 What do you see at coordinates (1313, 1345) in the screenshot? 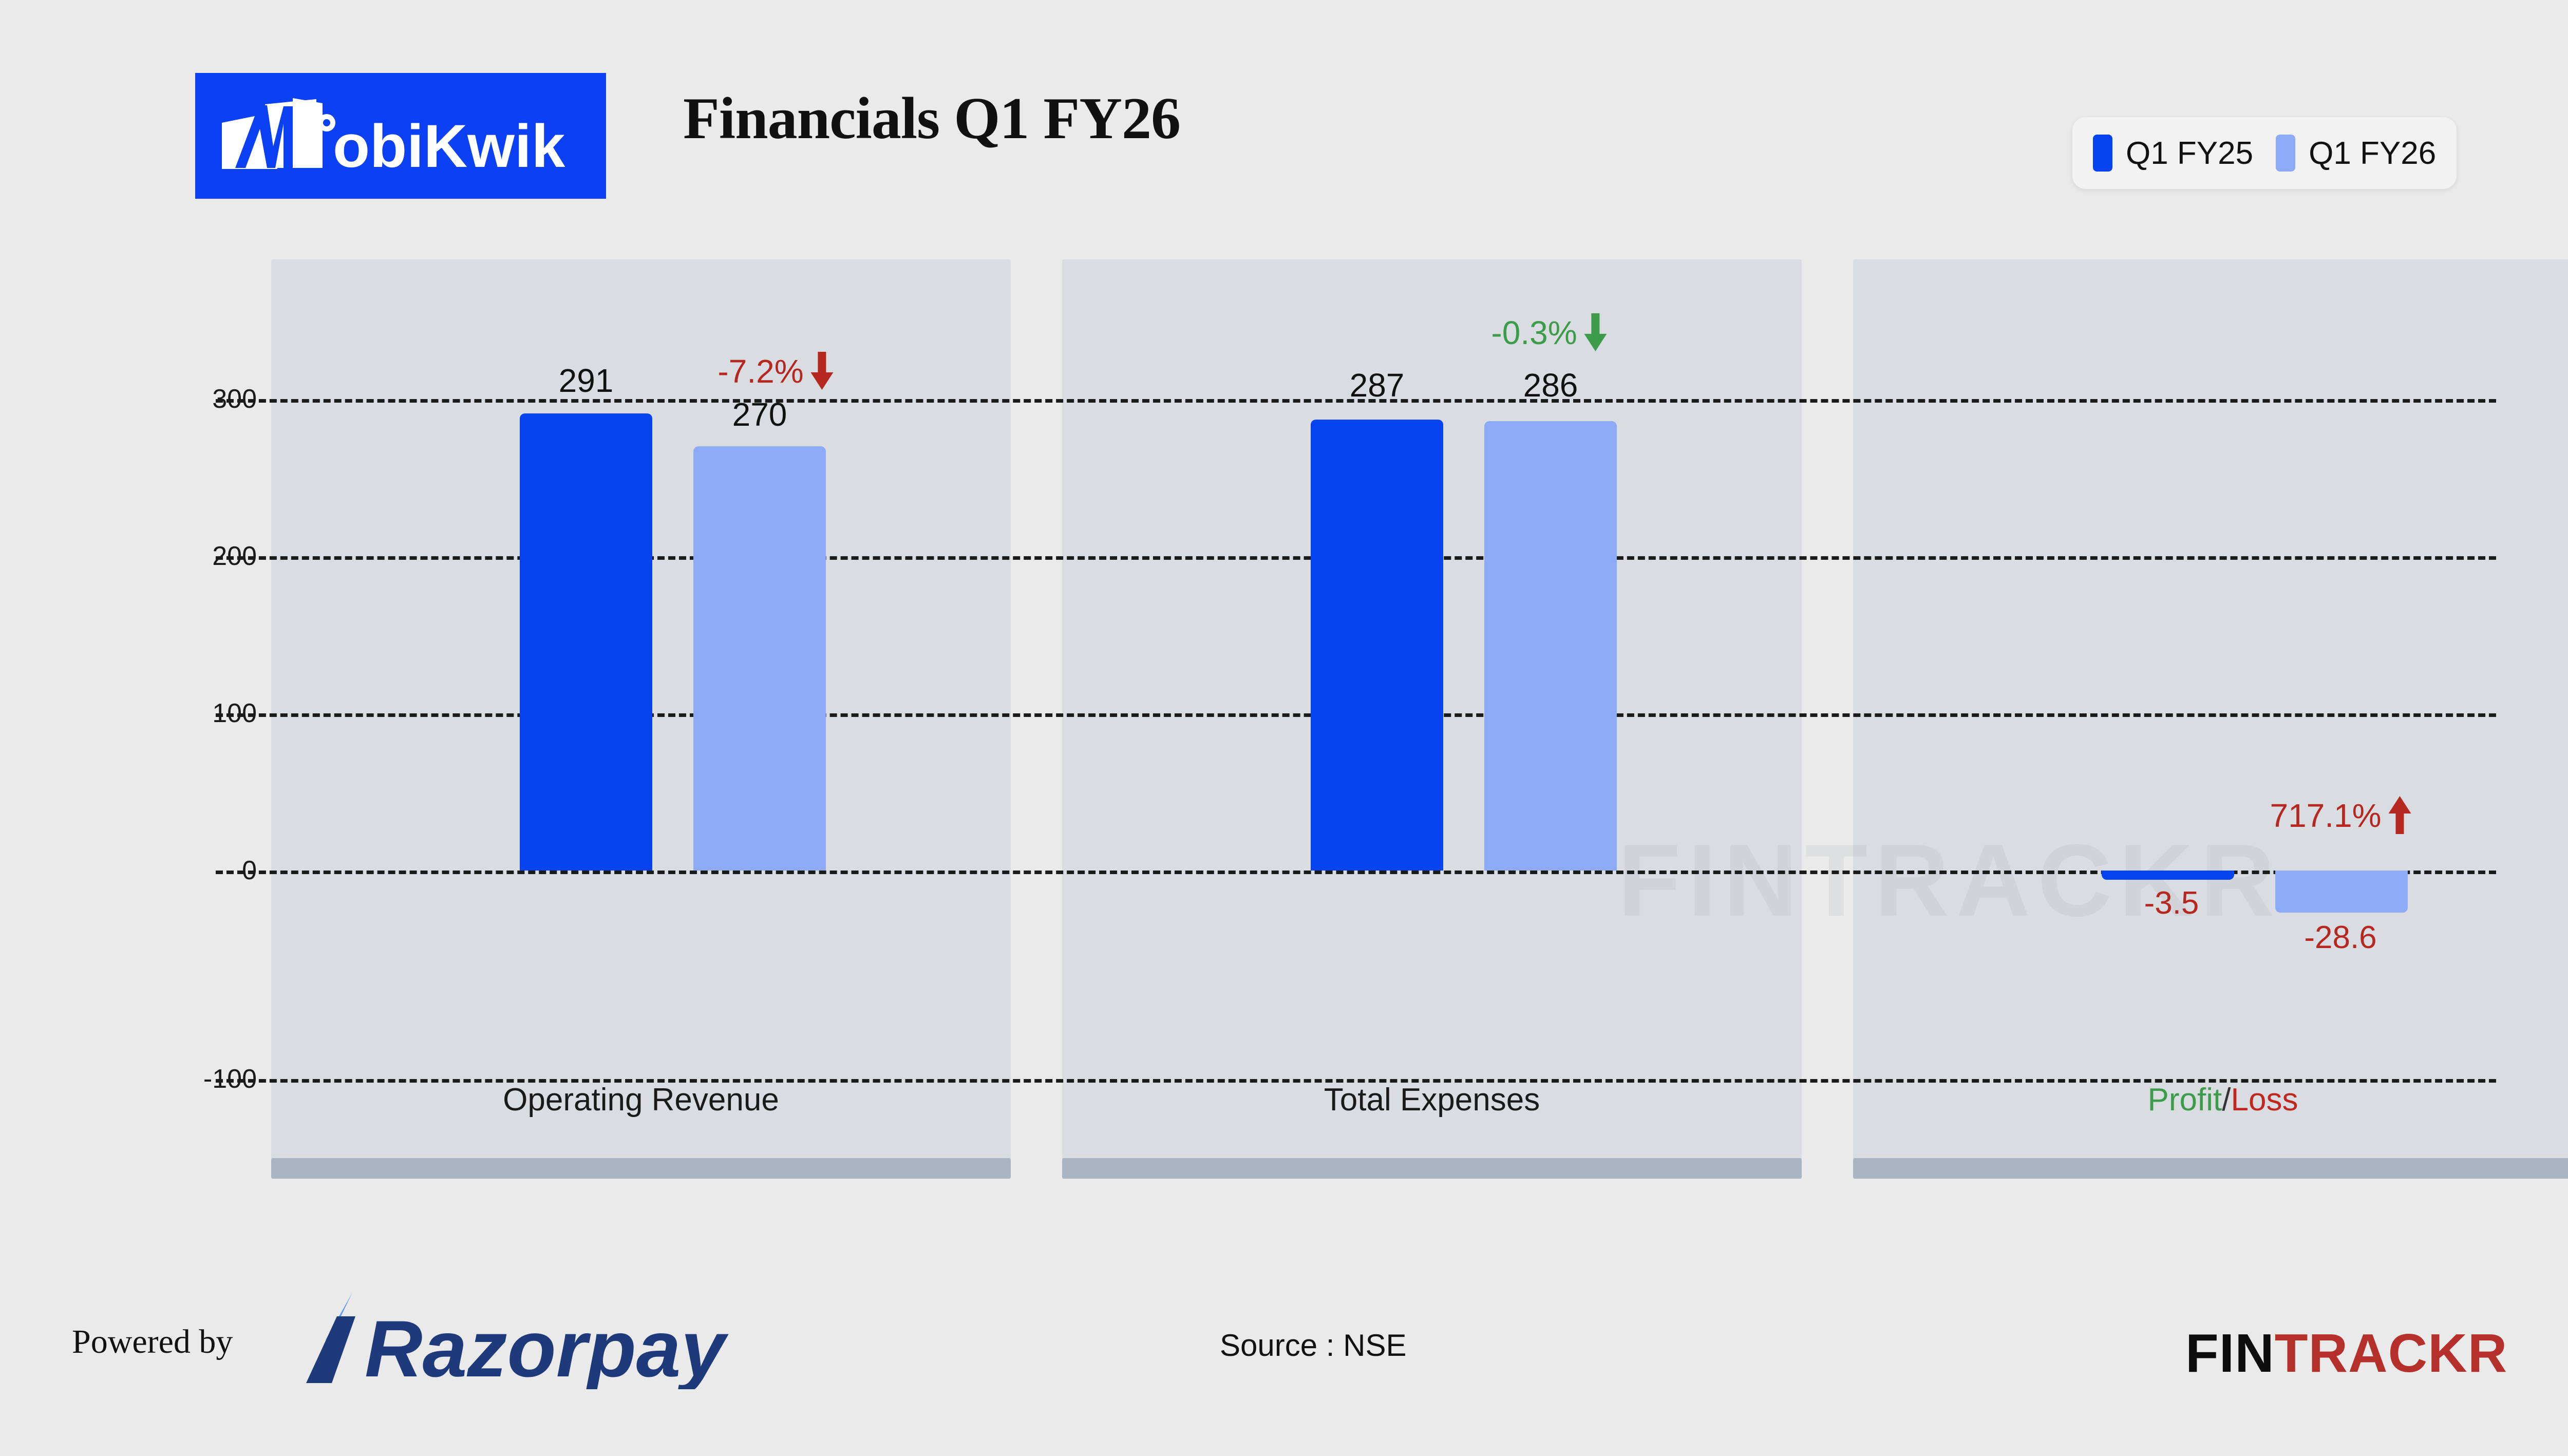
I see `source-label: Source : NSE` at bounding box center [1313, 1345].